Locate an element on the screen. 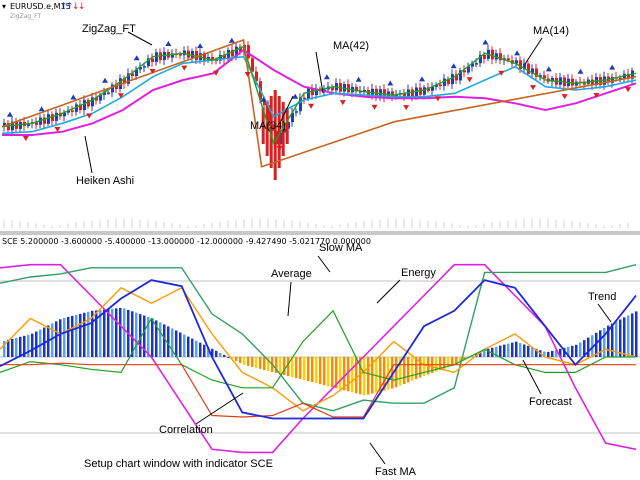 The height and width of the screenshot is (480, 640). price-panel-scale-strip is located at coordinates (626, 115).